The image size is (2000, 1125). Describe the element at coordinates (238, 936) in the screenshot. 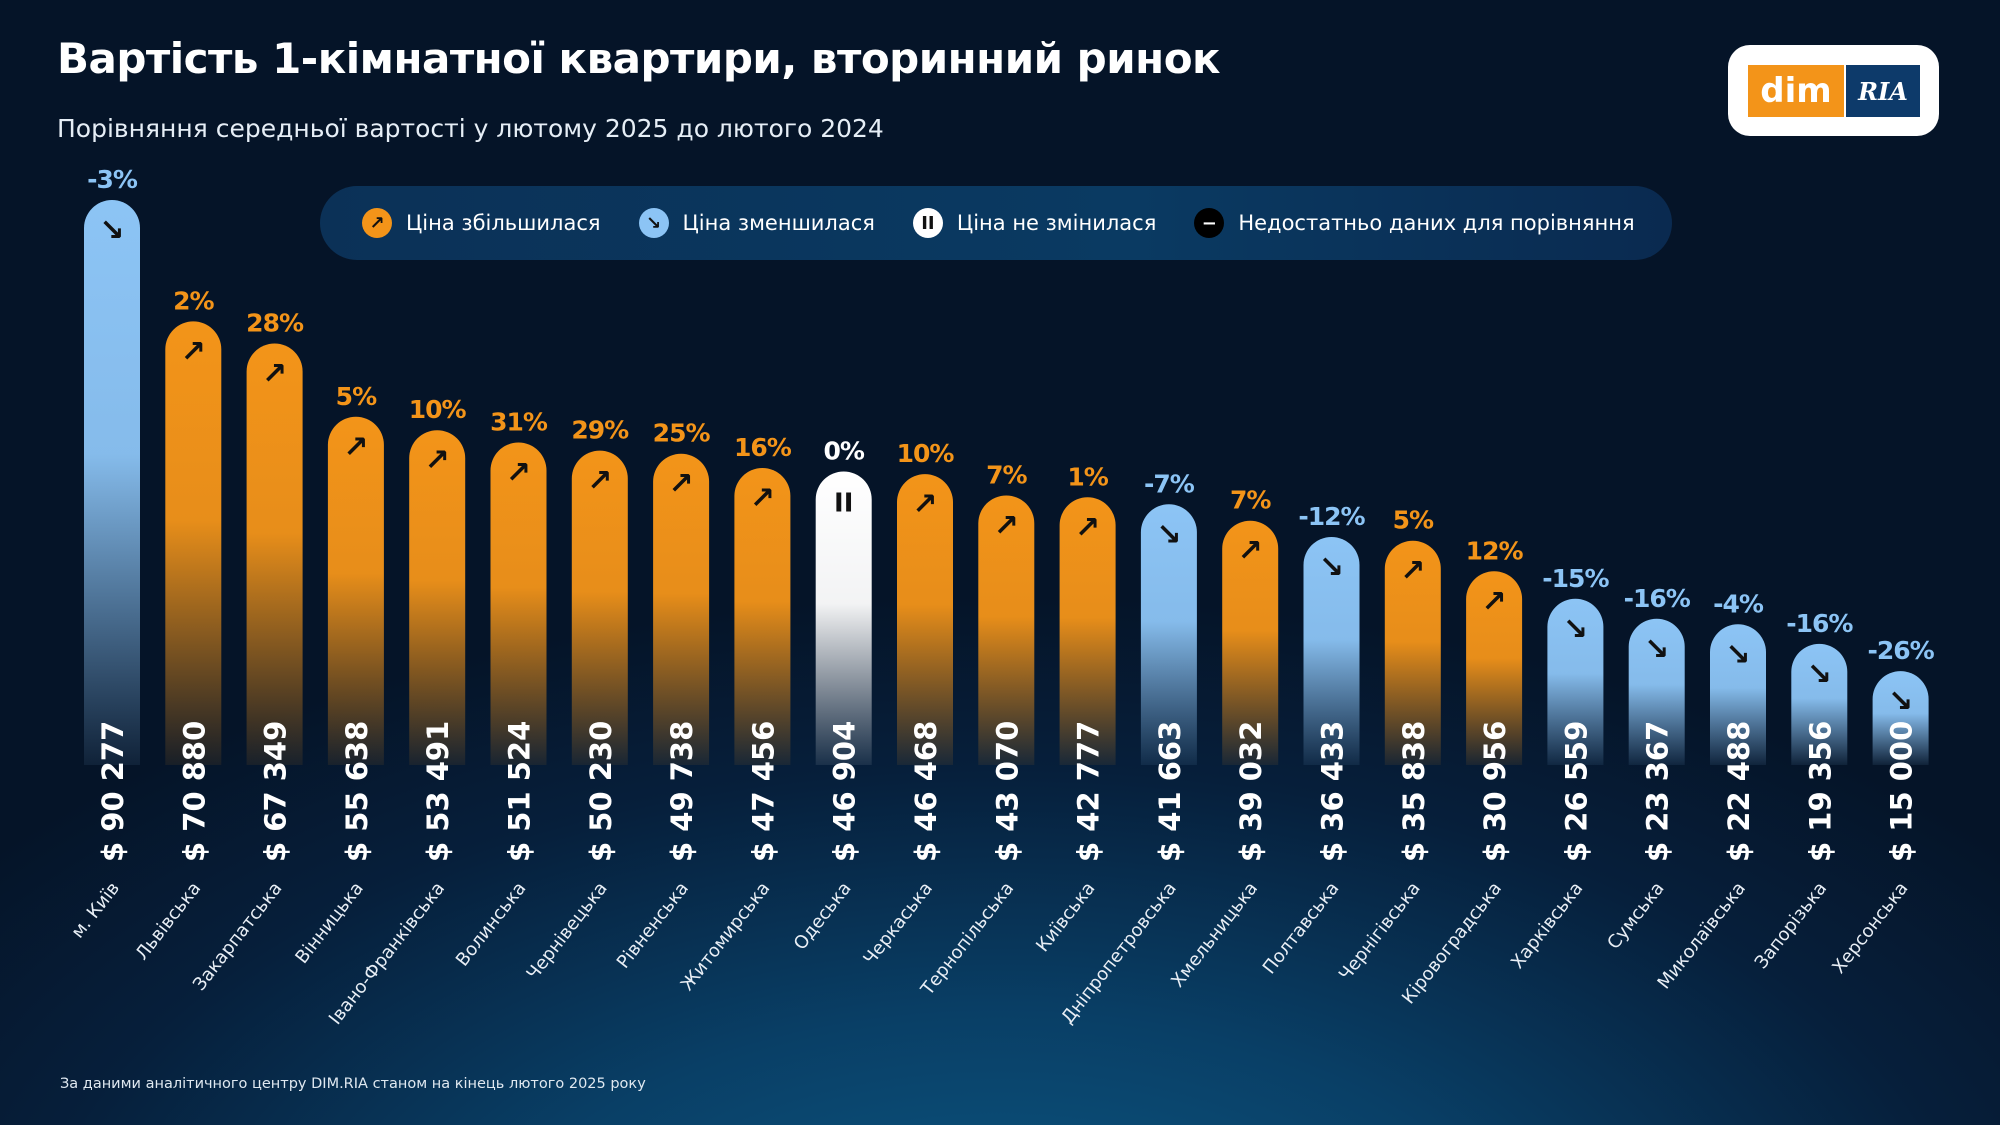

I see `category-label: Закарпатська` at that location.